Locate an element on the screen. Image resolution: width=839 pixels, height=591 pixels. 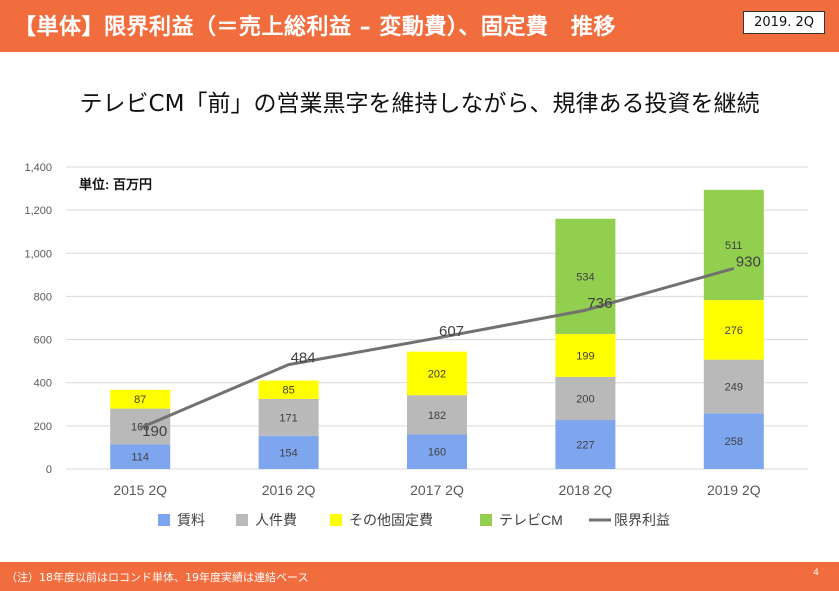
x-tick-label: 2016 2Q is located at coordinates (289, 490).